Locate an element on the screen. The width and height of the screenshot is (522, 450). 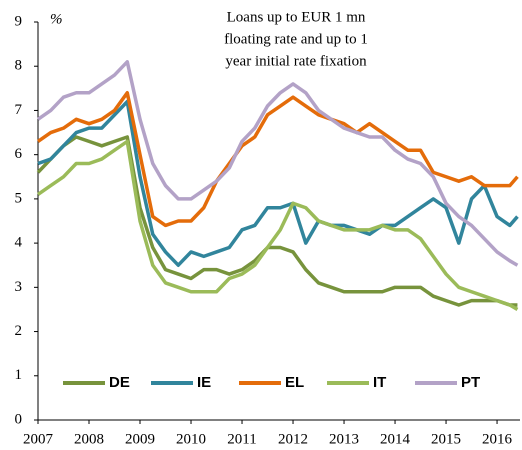
chart-title: Loans up to EUR 1 mn is located at coordinates (296, 17).